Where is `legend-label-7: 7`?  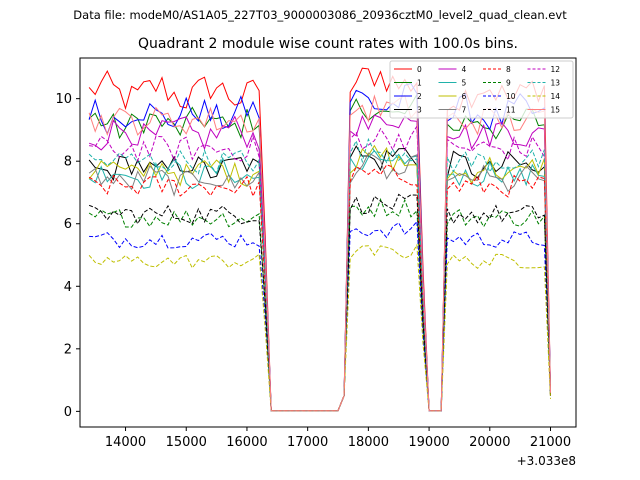 legend-label-7: 7 is located at coordinates (464, 110).